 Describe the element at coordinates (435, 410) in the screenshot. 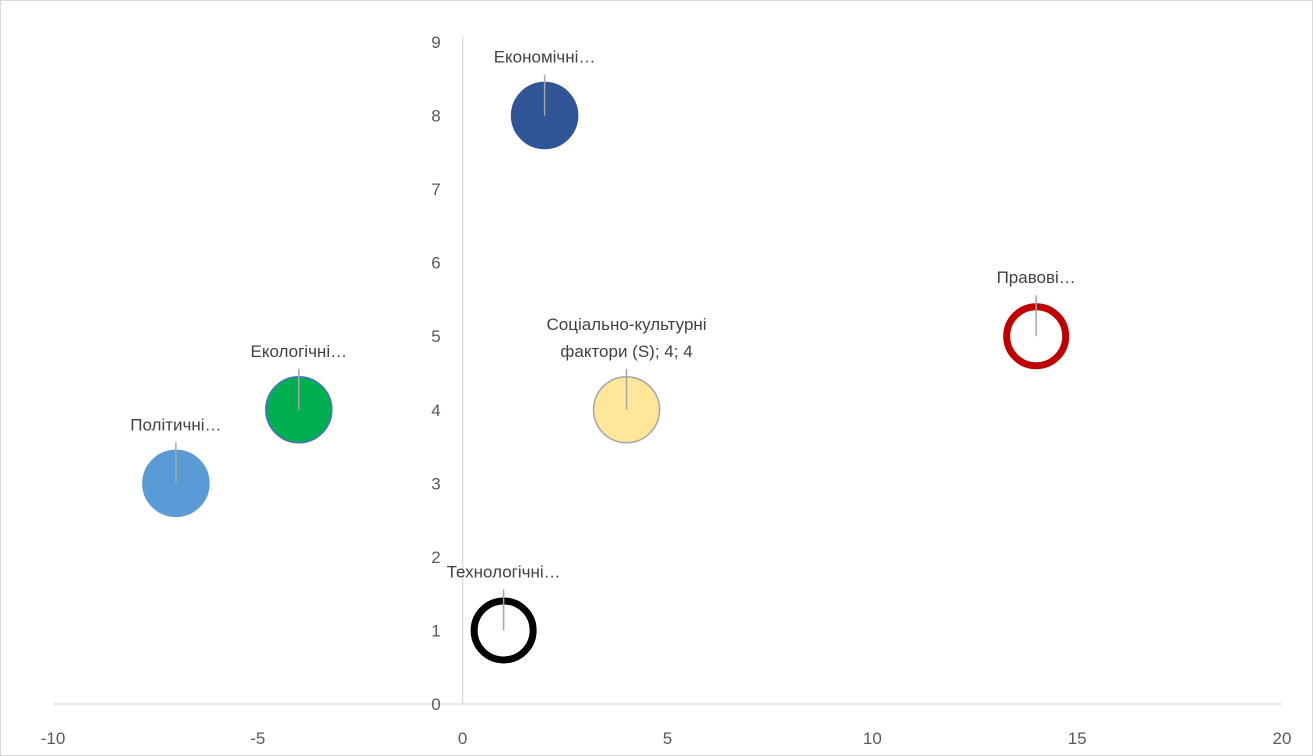

I see `y-tick-label: 4` at that location.